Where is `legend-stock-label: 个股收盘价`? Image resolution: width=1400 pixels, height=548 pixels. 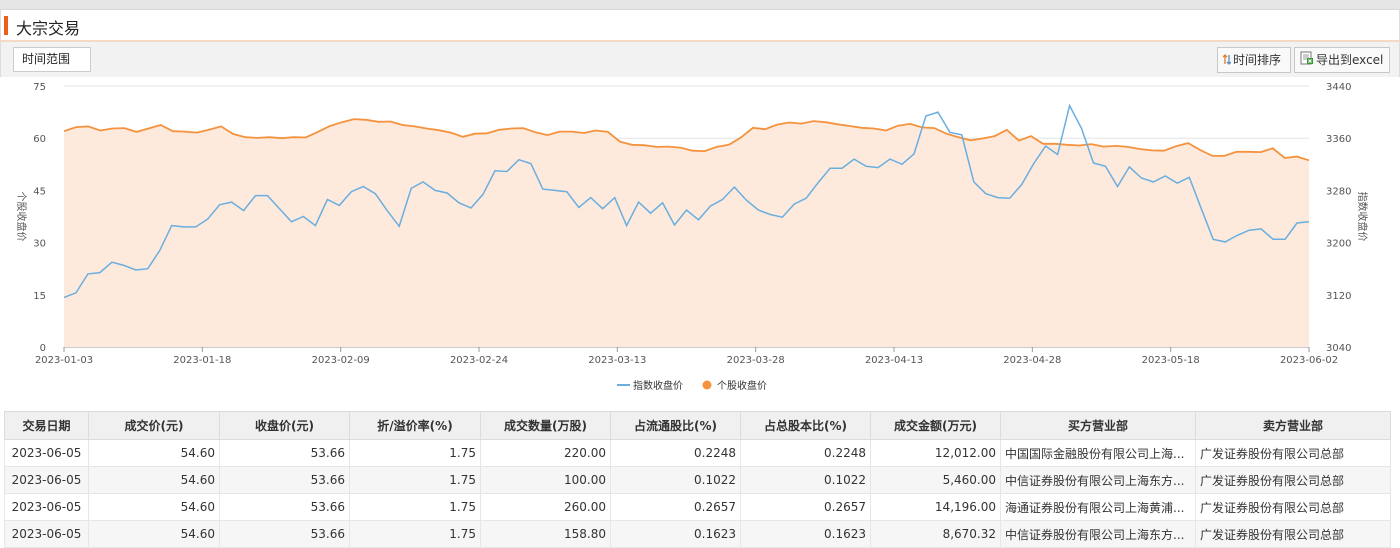
legend-stock-label: 个股收盘价 is located at coordinates (742, 385).